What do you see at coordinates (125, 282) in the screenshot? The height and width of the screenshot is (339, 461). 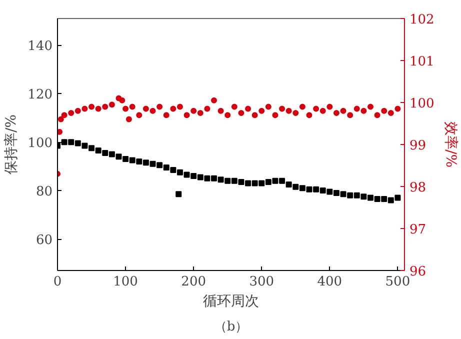 I see `x-tick-label: 100` at bounding box center [125, 282].